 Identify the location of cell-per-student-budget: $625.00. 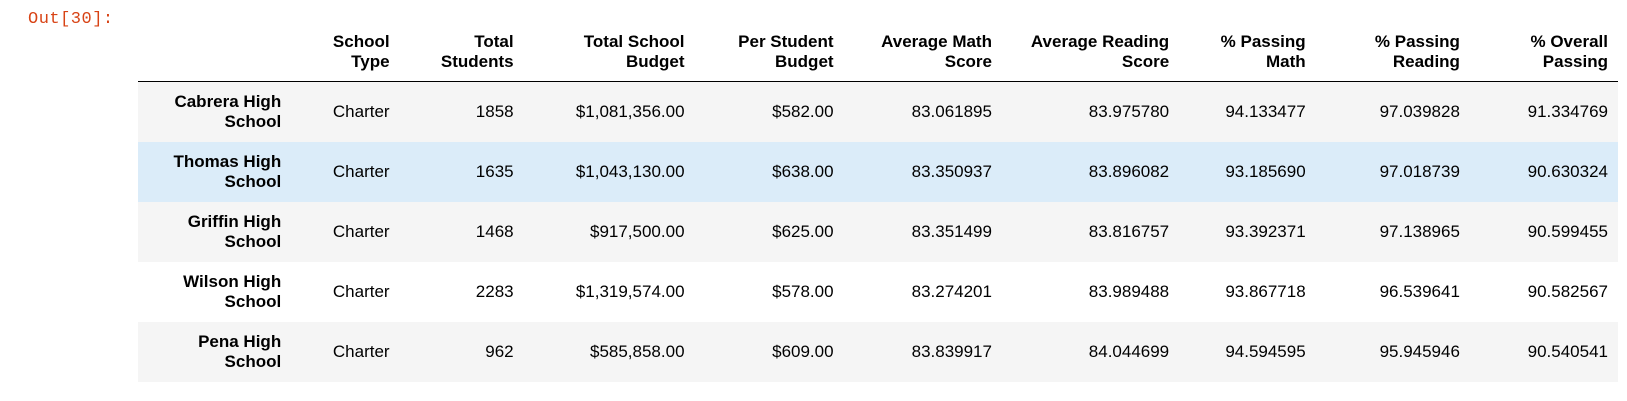
(803, 231).